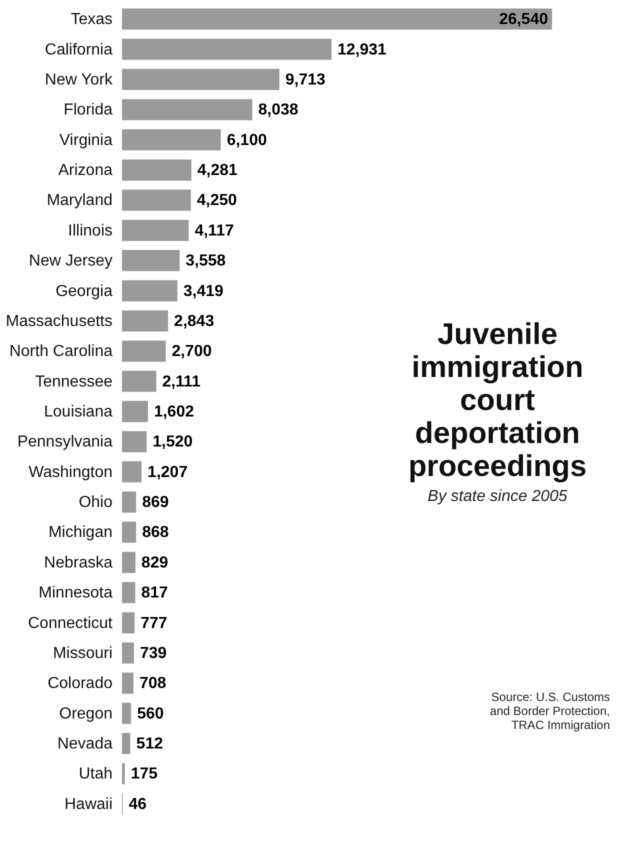 Image resolution: width=627 pixels, height=842 pixels. What do you see at coordinates (497, 400) in the screenshot?
I see `text: Juvenile immigration court deportation proceedings` at bounding box center [497, 400].